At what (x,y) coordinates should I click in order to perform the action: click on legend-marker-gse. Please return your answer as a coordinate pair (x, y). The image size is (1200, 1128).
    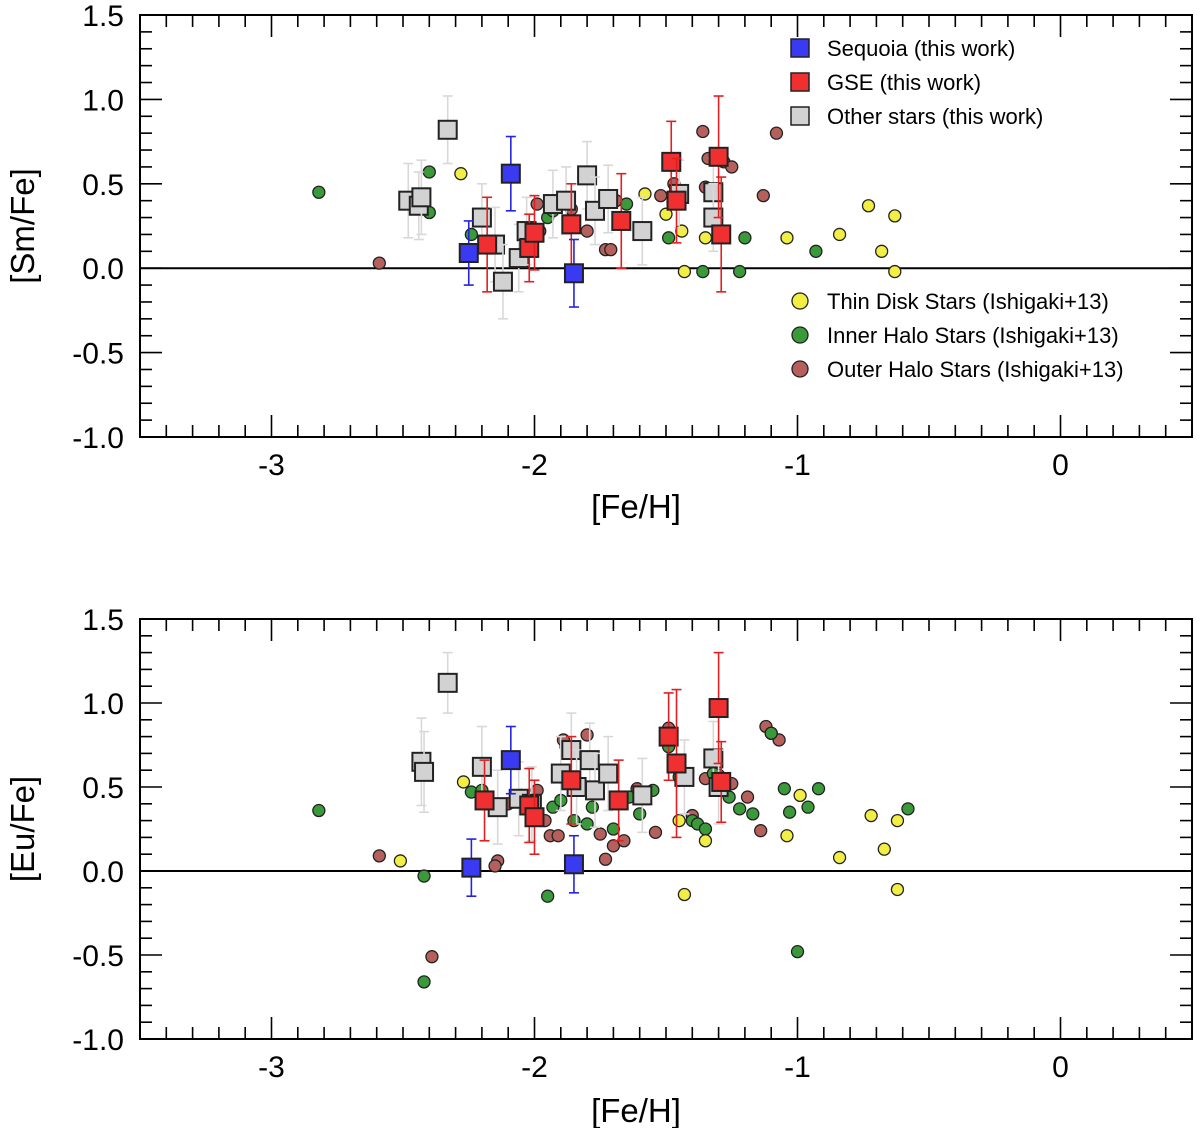
    Looking at the image, I should click on (800, 82).